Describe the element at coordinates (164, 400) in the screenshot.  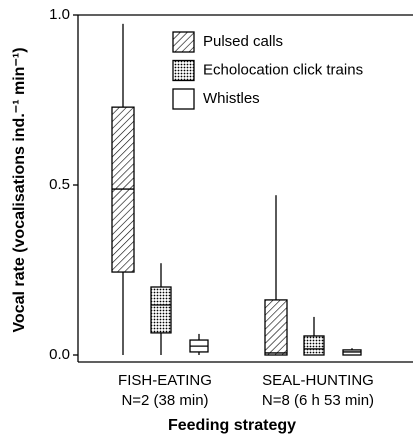
I see `x-tick-sublabel: N=2 (38 min)` at that location.